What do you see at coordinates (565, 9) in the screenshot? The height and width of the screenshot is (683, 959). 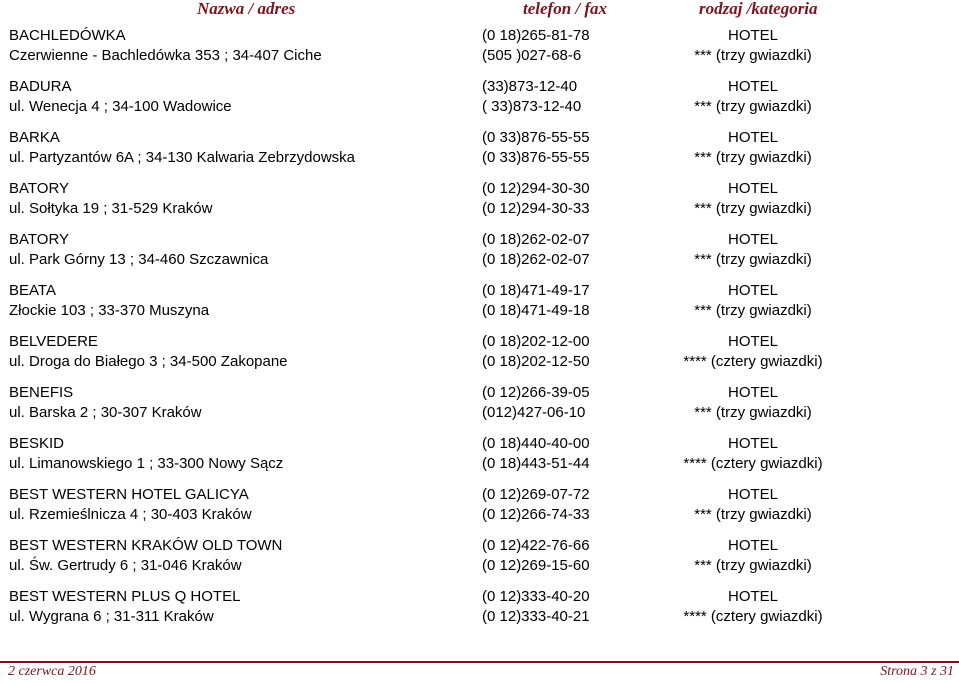 I see `header-phone-fax: telefon / fax` at bounding box center [565, 9].